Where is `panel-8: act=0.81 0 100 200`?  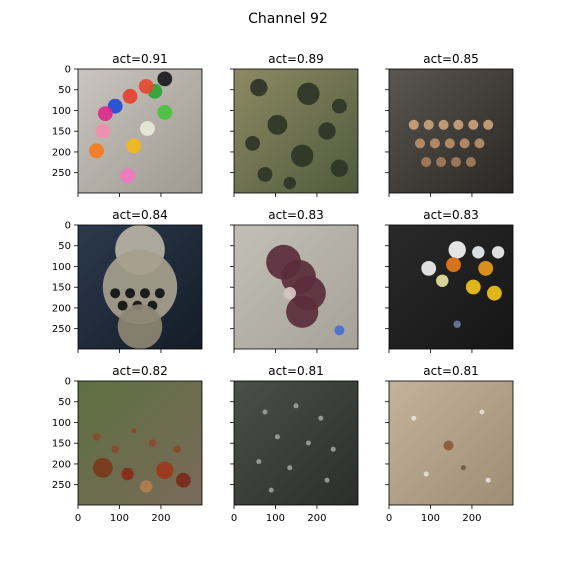
panel-8: act=0.81 0 100 200 is located at coordinates (294, 444).